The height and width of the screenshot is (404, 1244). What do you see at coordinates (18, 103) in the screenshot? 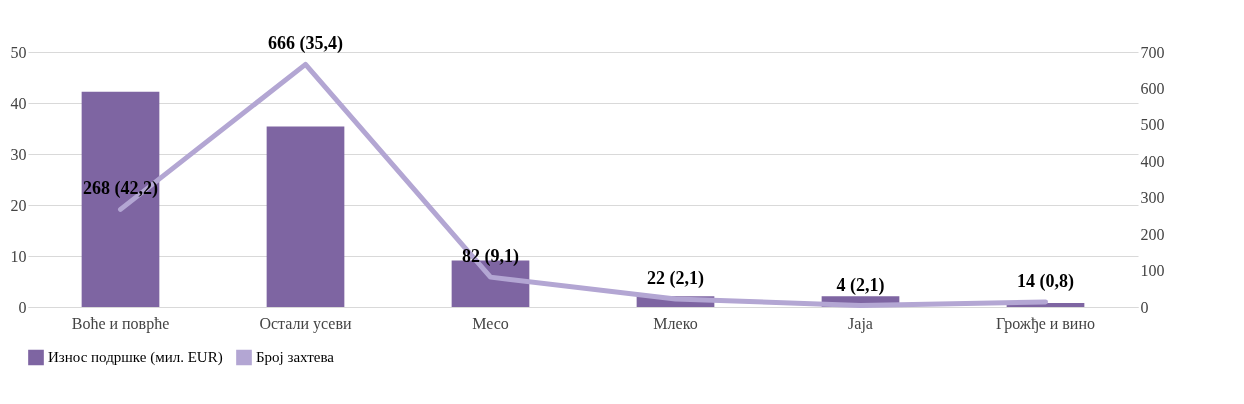
I see `y-tick-label: 40` at bounding box center [18, 103].